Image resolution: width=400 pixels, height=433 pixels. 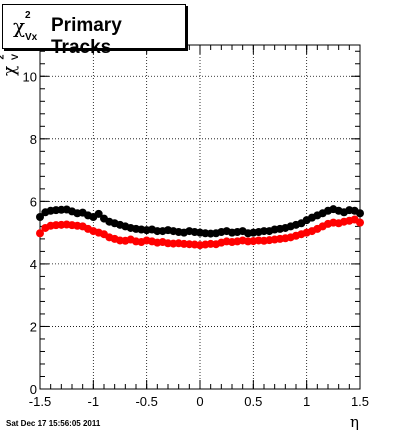 What do you see at coordinates (30, 76) in the screenshot?
I see `y-tick-label: 10` at bounding box center [30, 76].